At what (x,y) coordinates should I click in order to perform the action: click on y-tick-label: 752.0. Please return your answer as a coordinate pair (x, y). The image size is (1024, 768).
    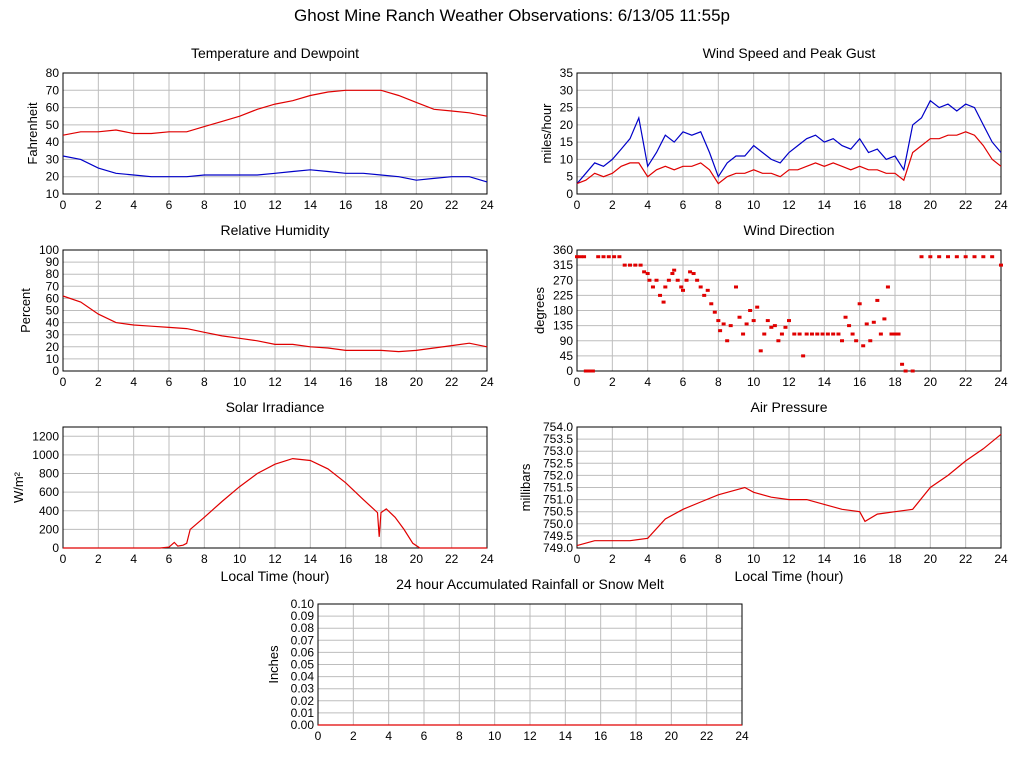
    Looking at the image, I should click on (558, 475).